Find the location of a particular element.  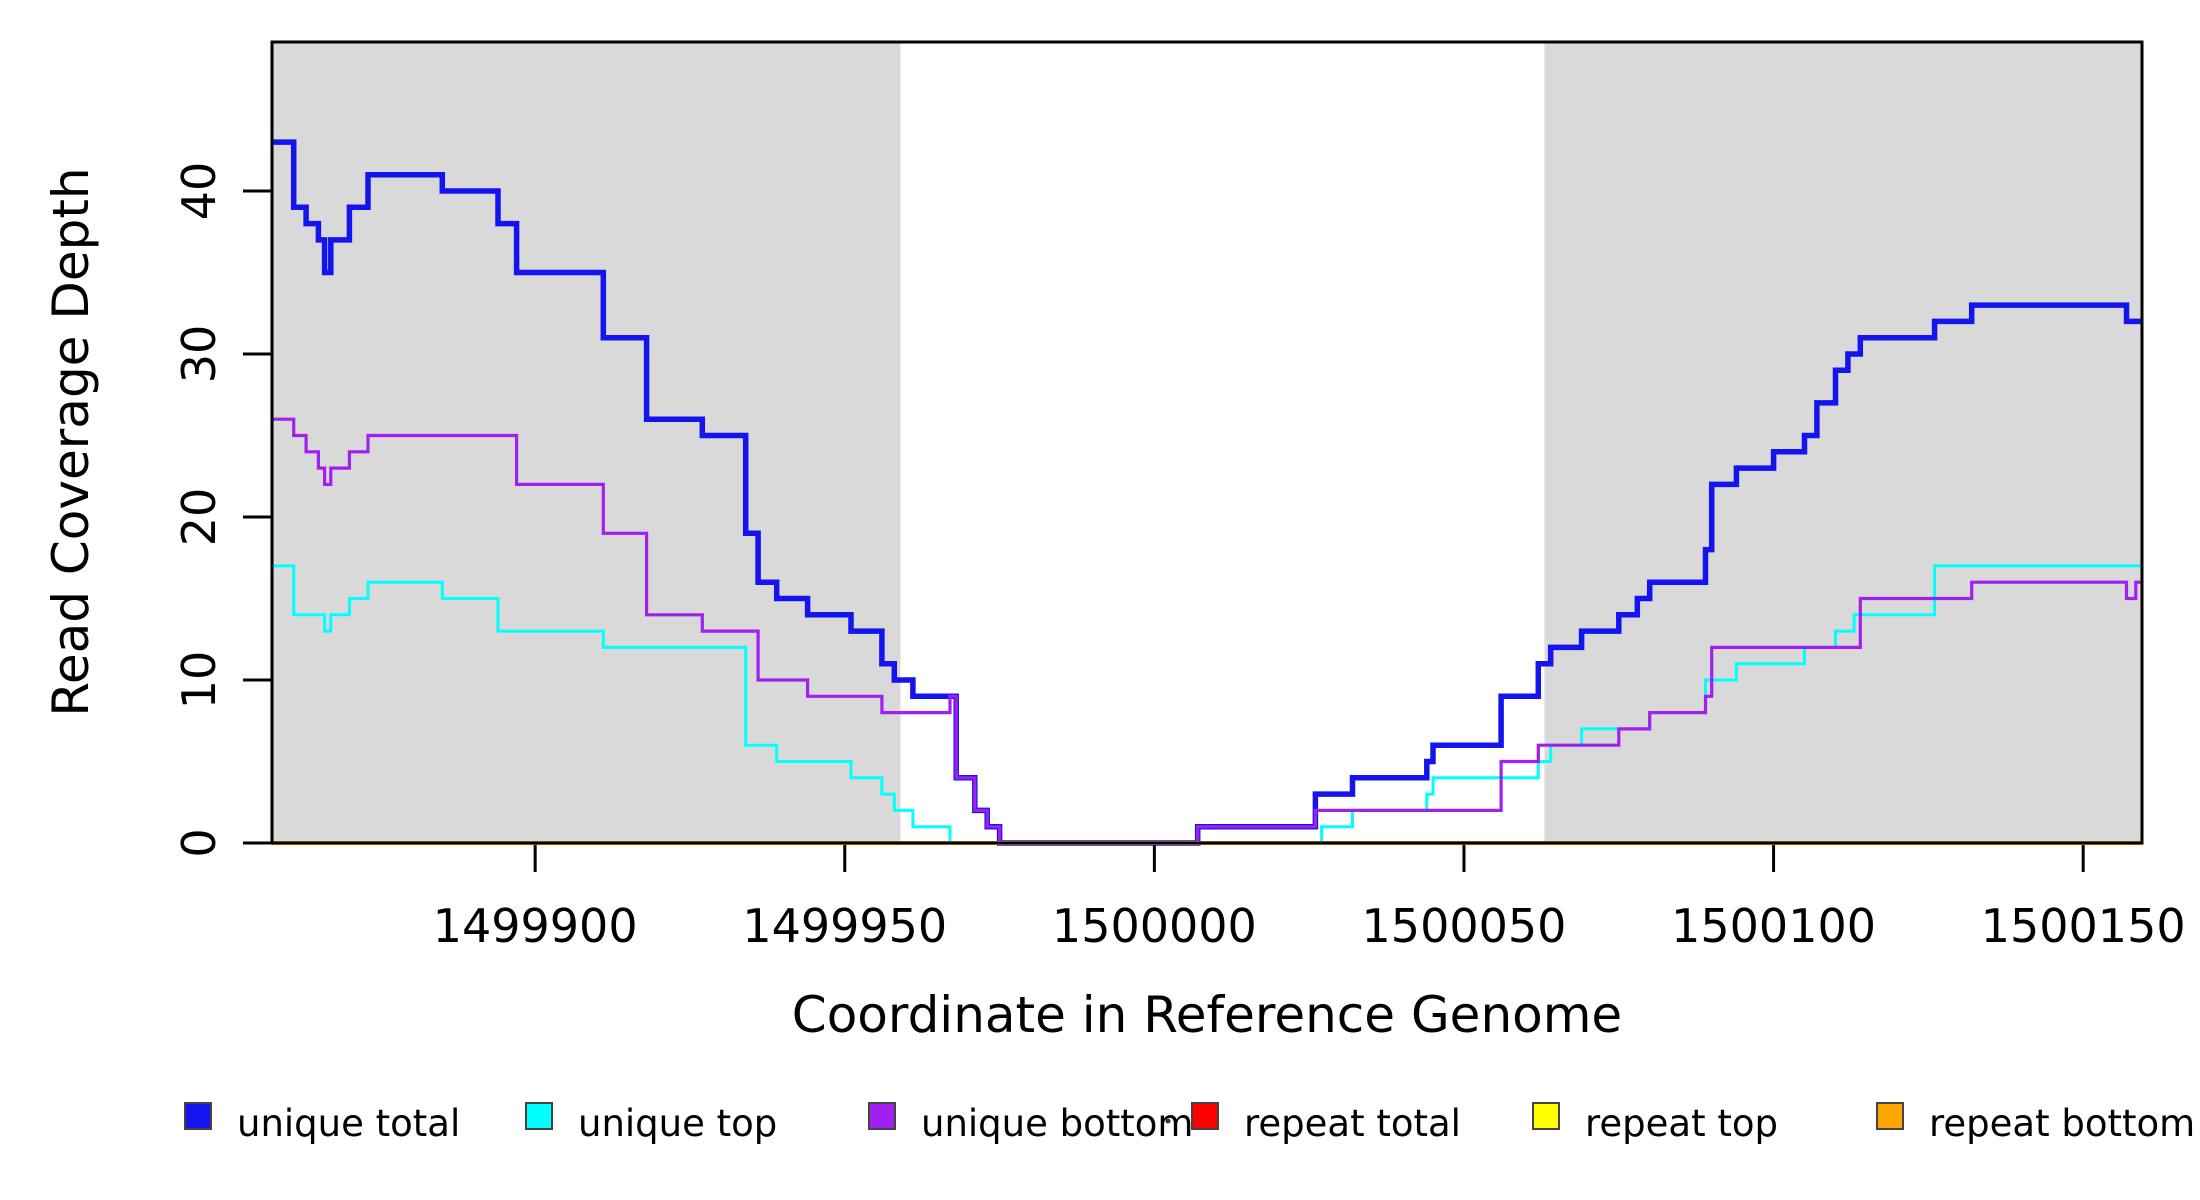

legend-swatch-unique-top is located at coordinates (539, 1116).